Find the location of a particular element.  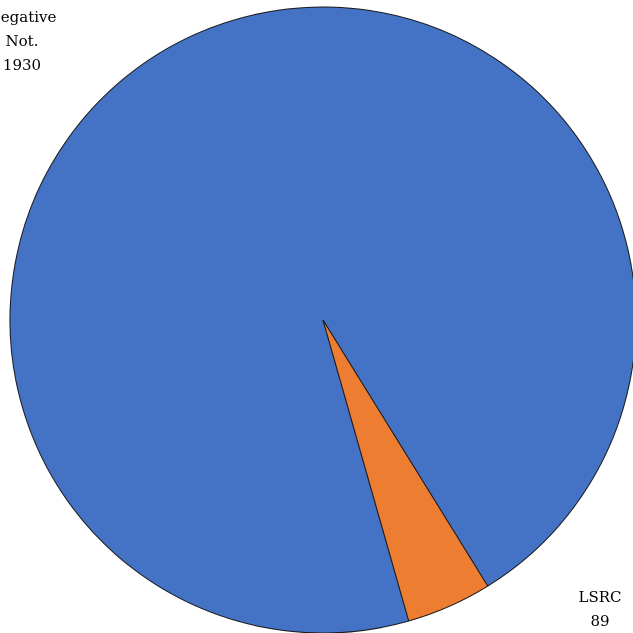

data-label-lsrc: LSRC 89 is located at coordinates (599, 609).